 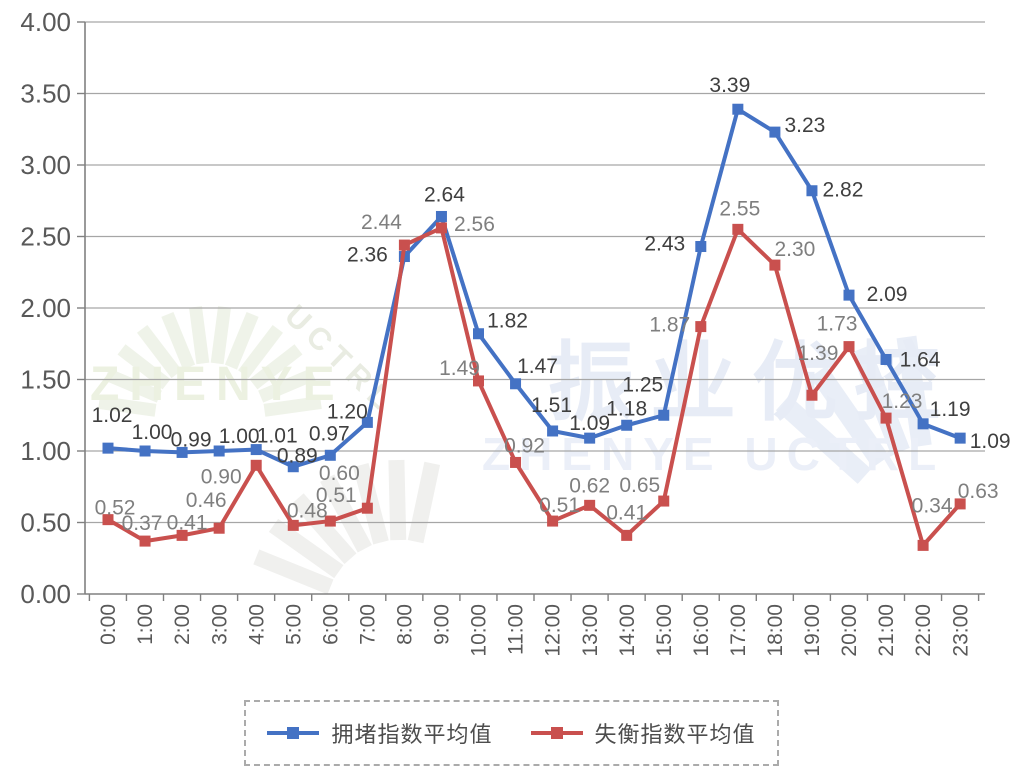 I want to click on x-axis-tick-label: 5:00, so click(x=293, y=624).